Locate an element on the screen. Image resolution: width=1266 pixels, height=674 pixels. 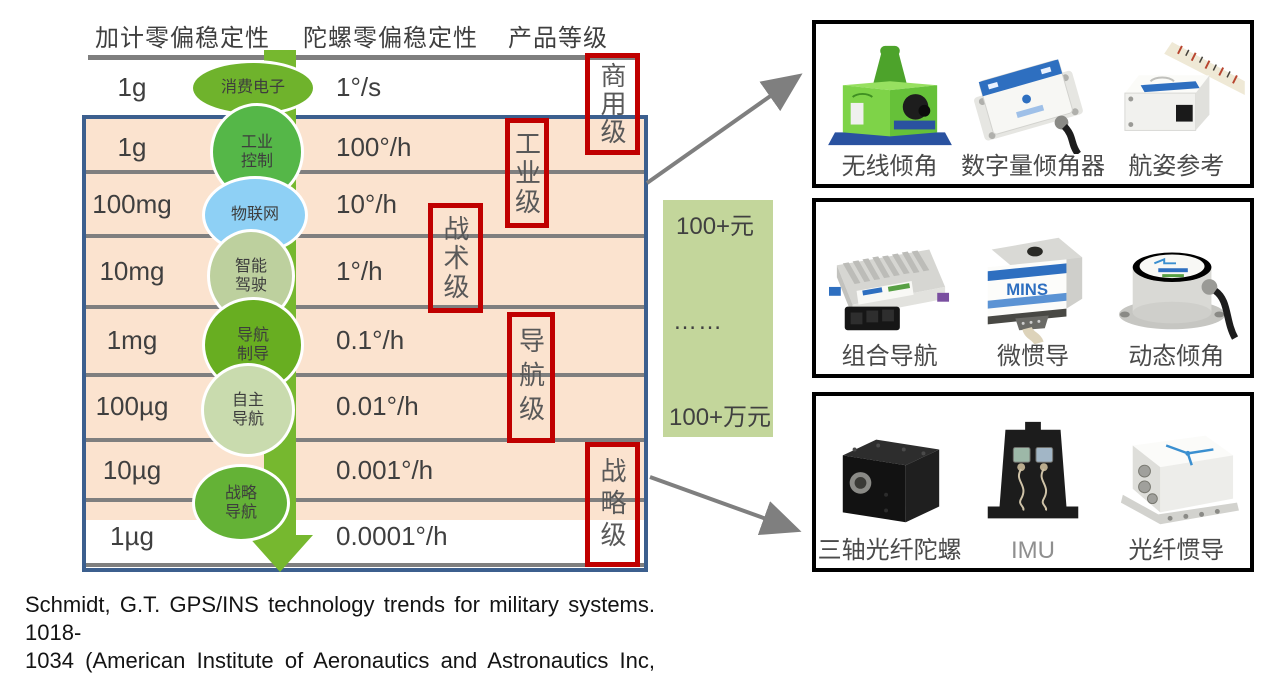
micro-ins-image: MINS is located at coordinates (1035, 290).